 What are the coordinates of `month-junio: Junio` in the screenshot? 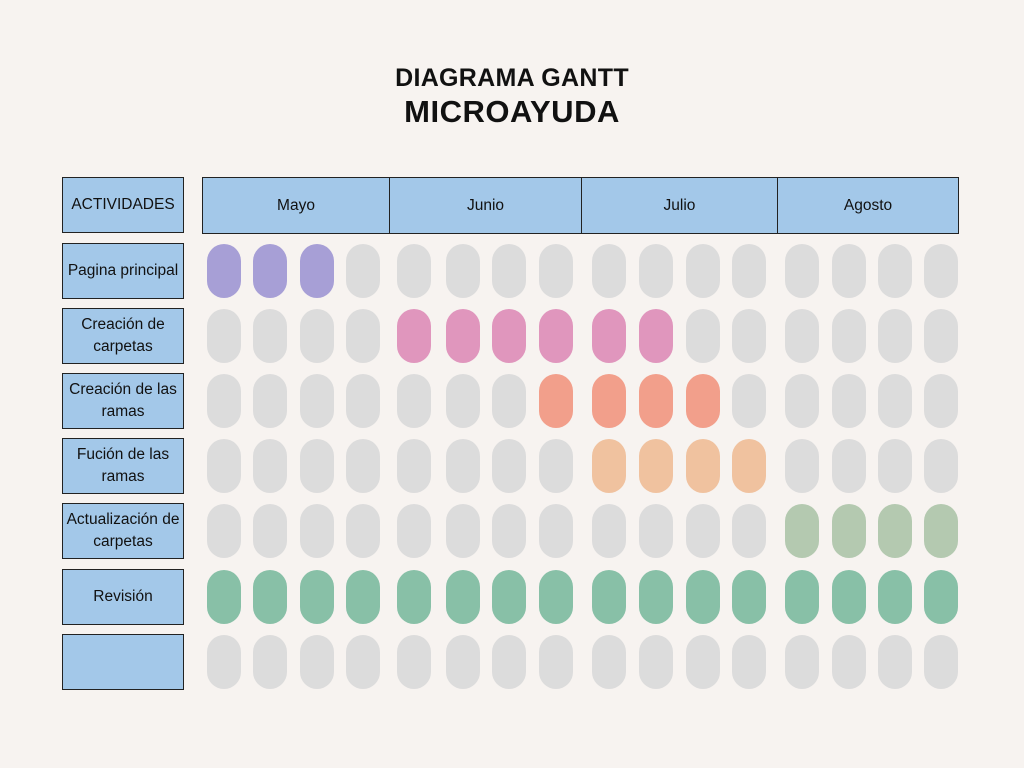 It's located at (485, 205).